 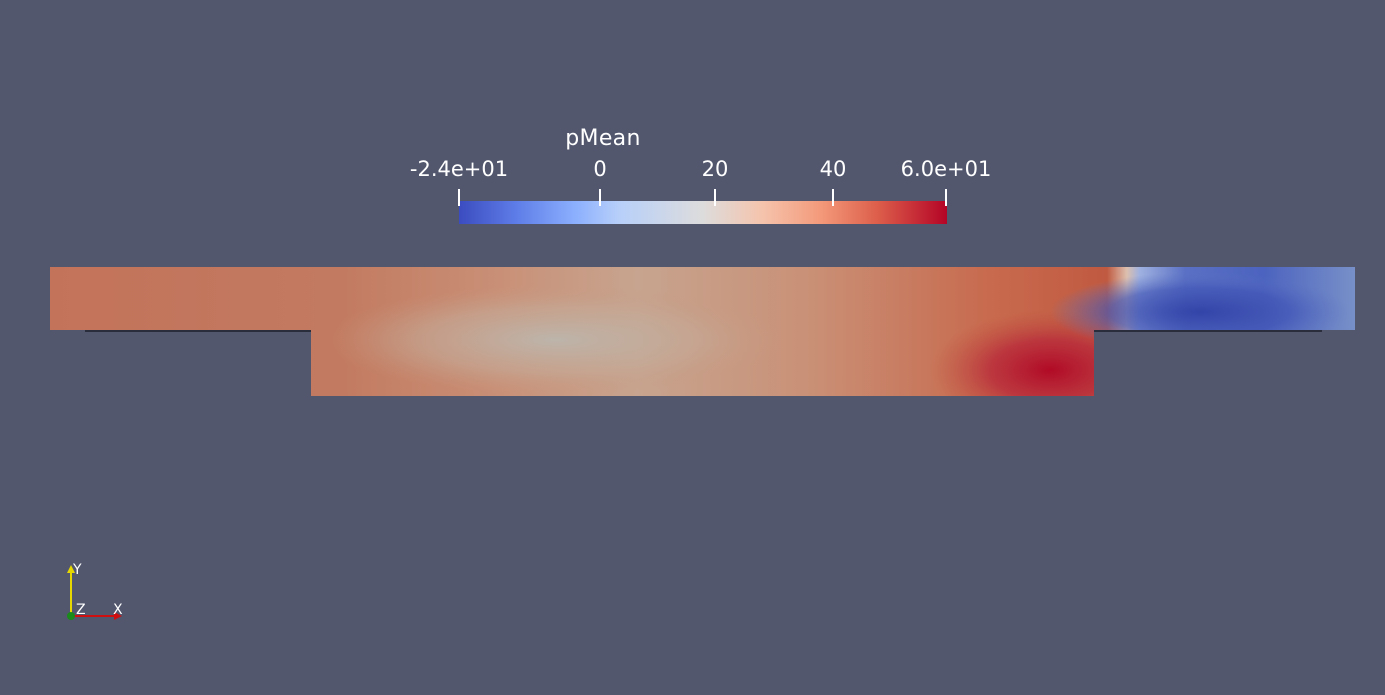 What do you see at coordinates (459, 169) in the screenshot?
I see `colorbar-tick-label-min: -2.4e+01` at bounding box center [459, 169].